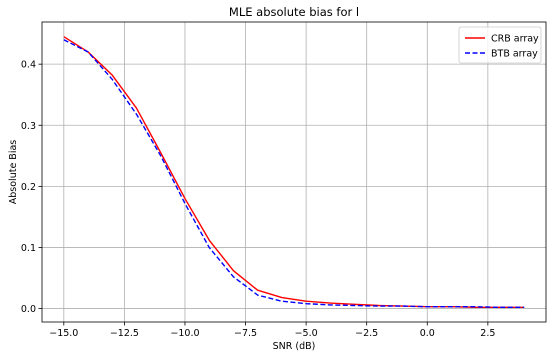 Image resolution: width=556 pixels, height=356 pixels. What do you see at coordinates (294, 12) in the screenshot?
I see `chart-title: MLE absolute bias for l` at bounding box center [294, 12].